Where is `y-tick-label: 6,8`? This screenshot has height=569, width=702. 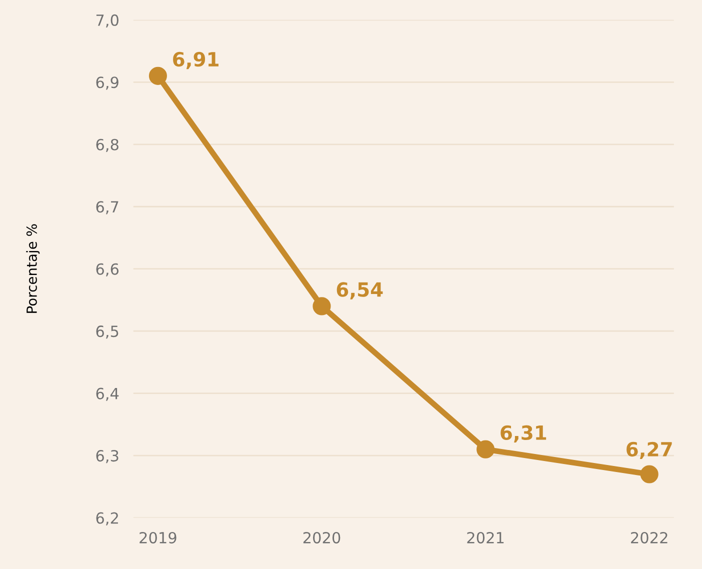 y-tick-label: 6,8 is located at coordinates (107, 145).